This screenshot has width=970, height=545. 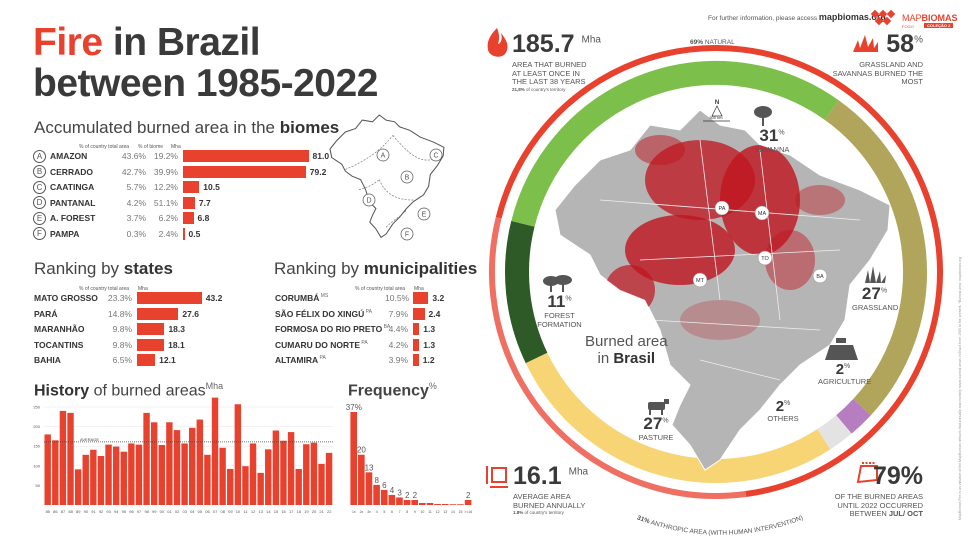 What do you see at coordinates (422, 512) in the screenshot?
I see `x-tick-label: 10` at bounding box center [422, 512].